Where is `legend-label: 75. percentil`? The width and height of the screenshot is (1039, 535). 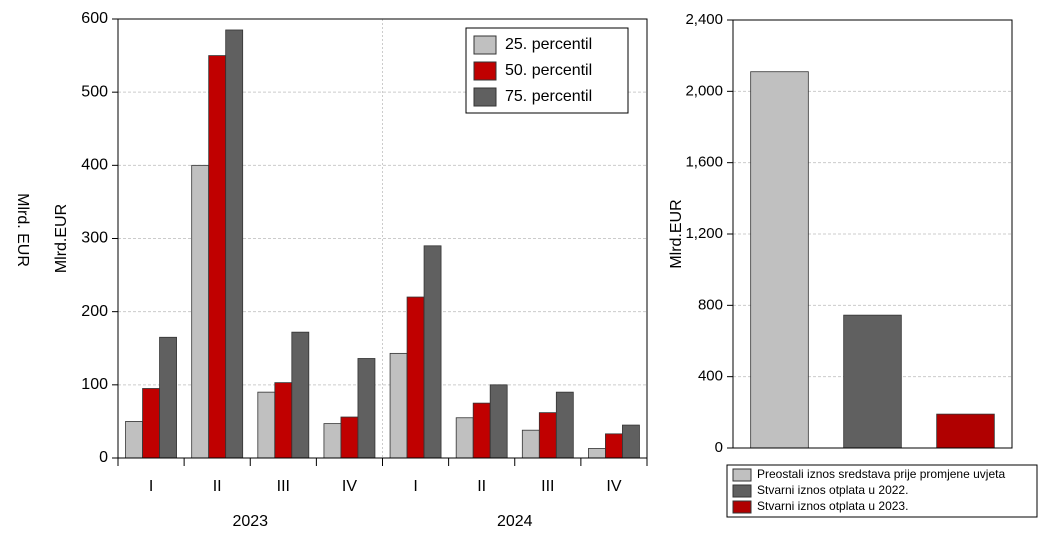
legend-label: 75. percentil is located at coordinates (548, 96).